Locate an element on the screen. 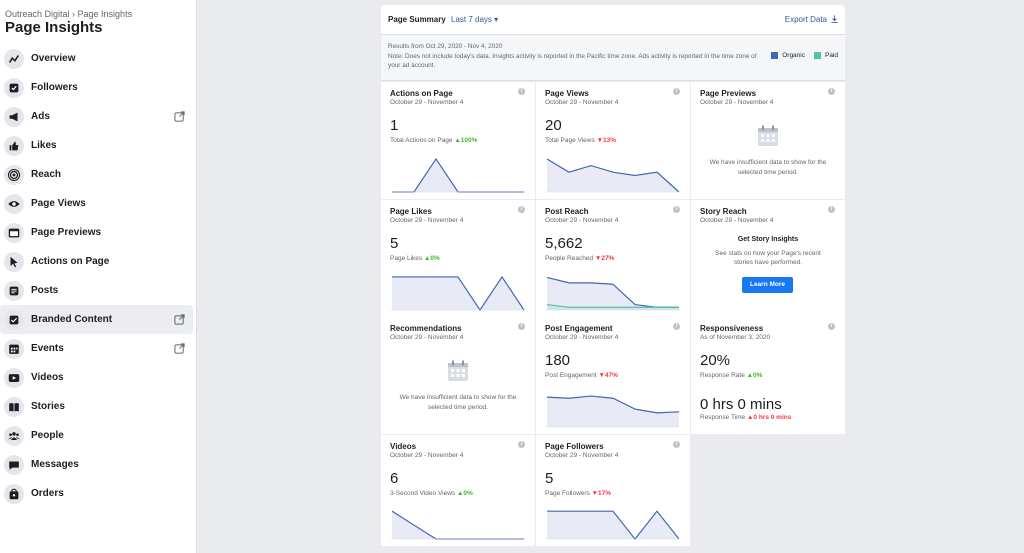  sidebar-item-events: Events is located at coordinates (96, 348).